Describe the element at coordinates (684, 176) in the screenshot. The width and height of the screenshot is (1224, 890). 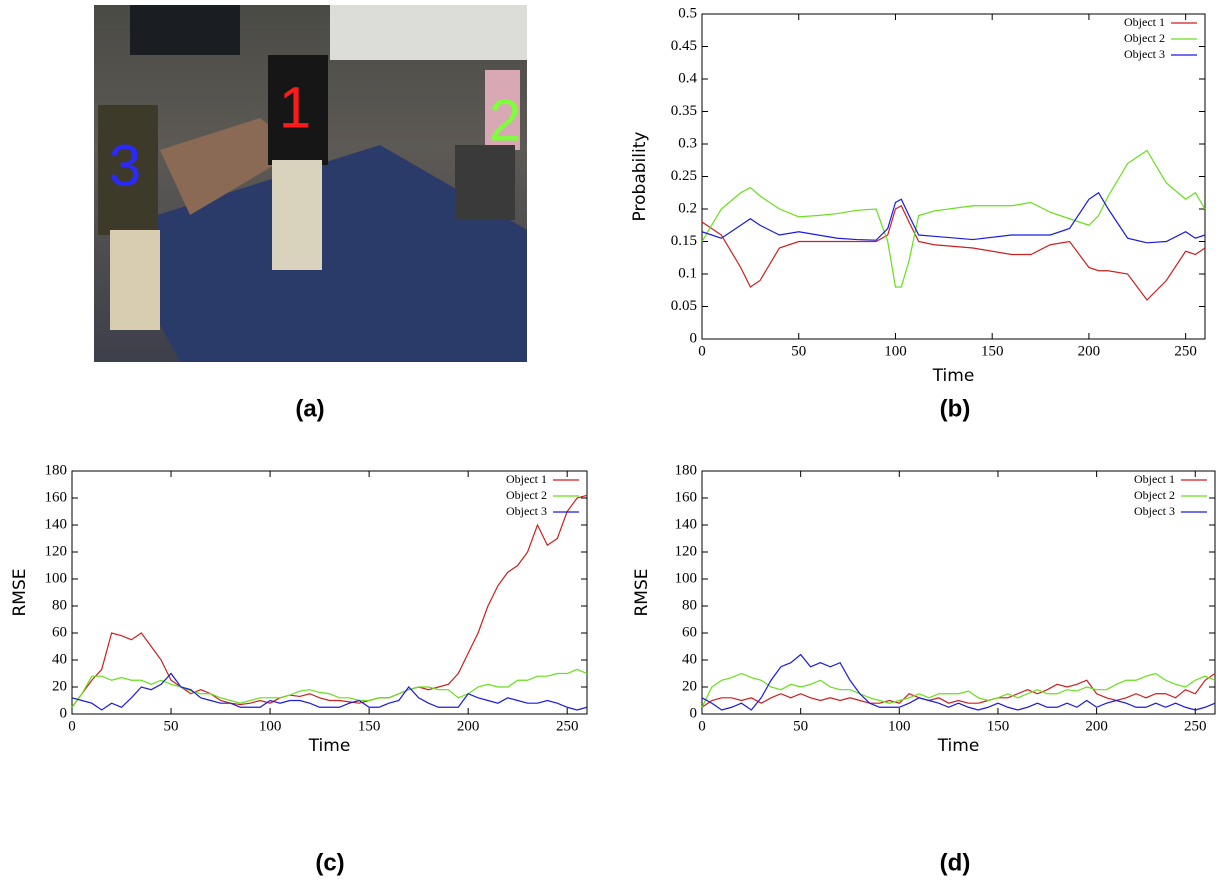
I see `y-tick-label: 0.25` at that location.